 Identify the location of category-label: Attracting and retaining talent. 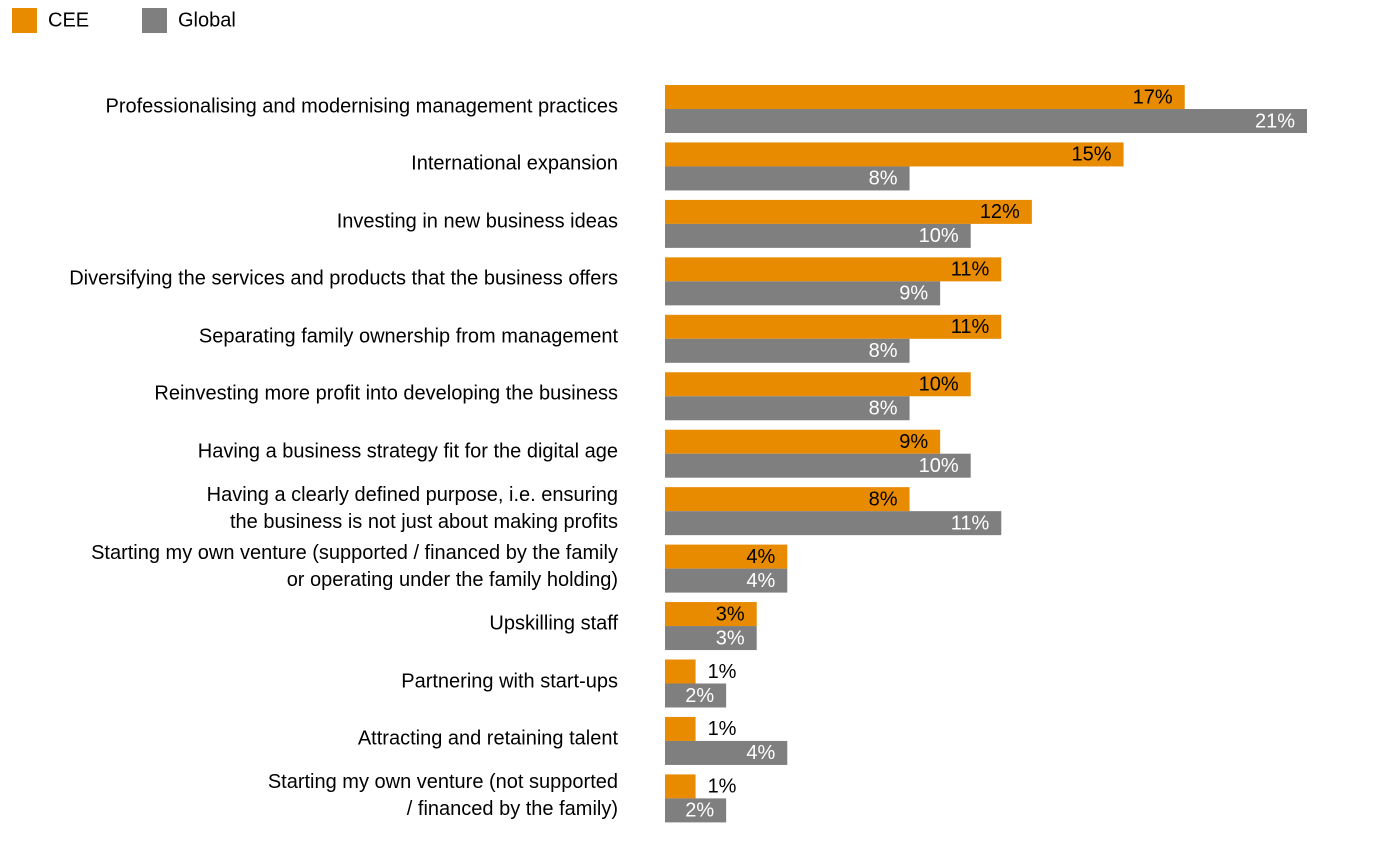
(487, 738).